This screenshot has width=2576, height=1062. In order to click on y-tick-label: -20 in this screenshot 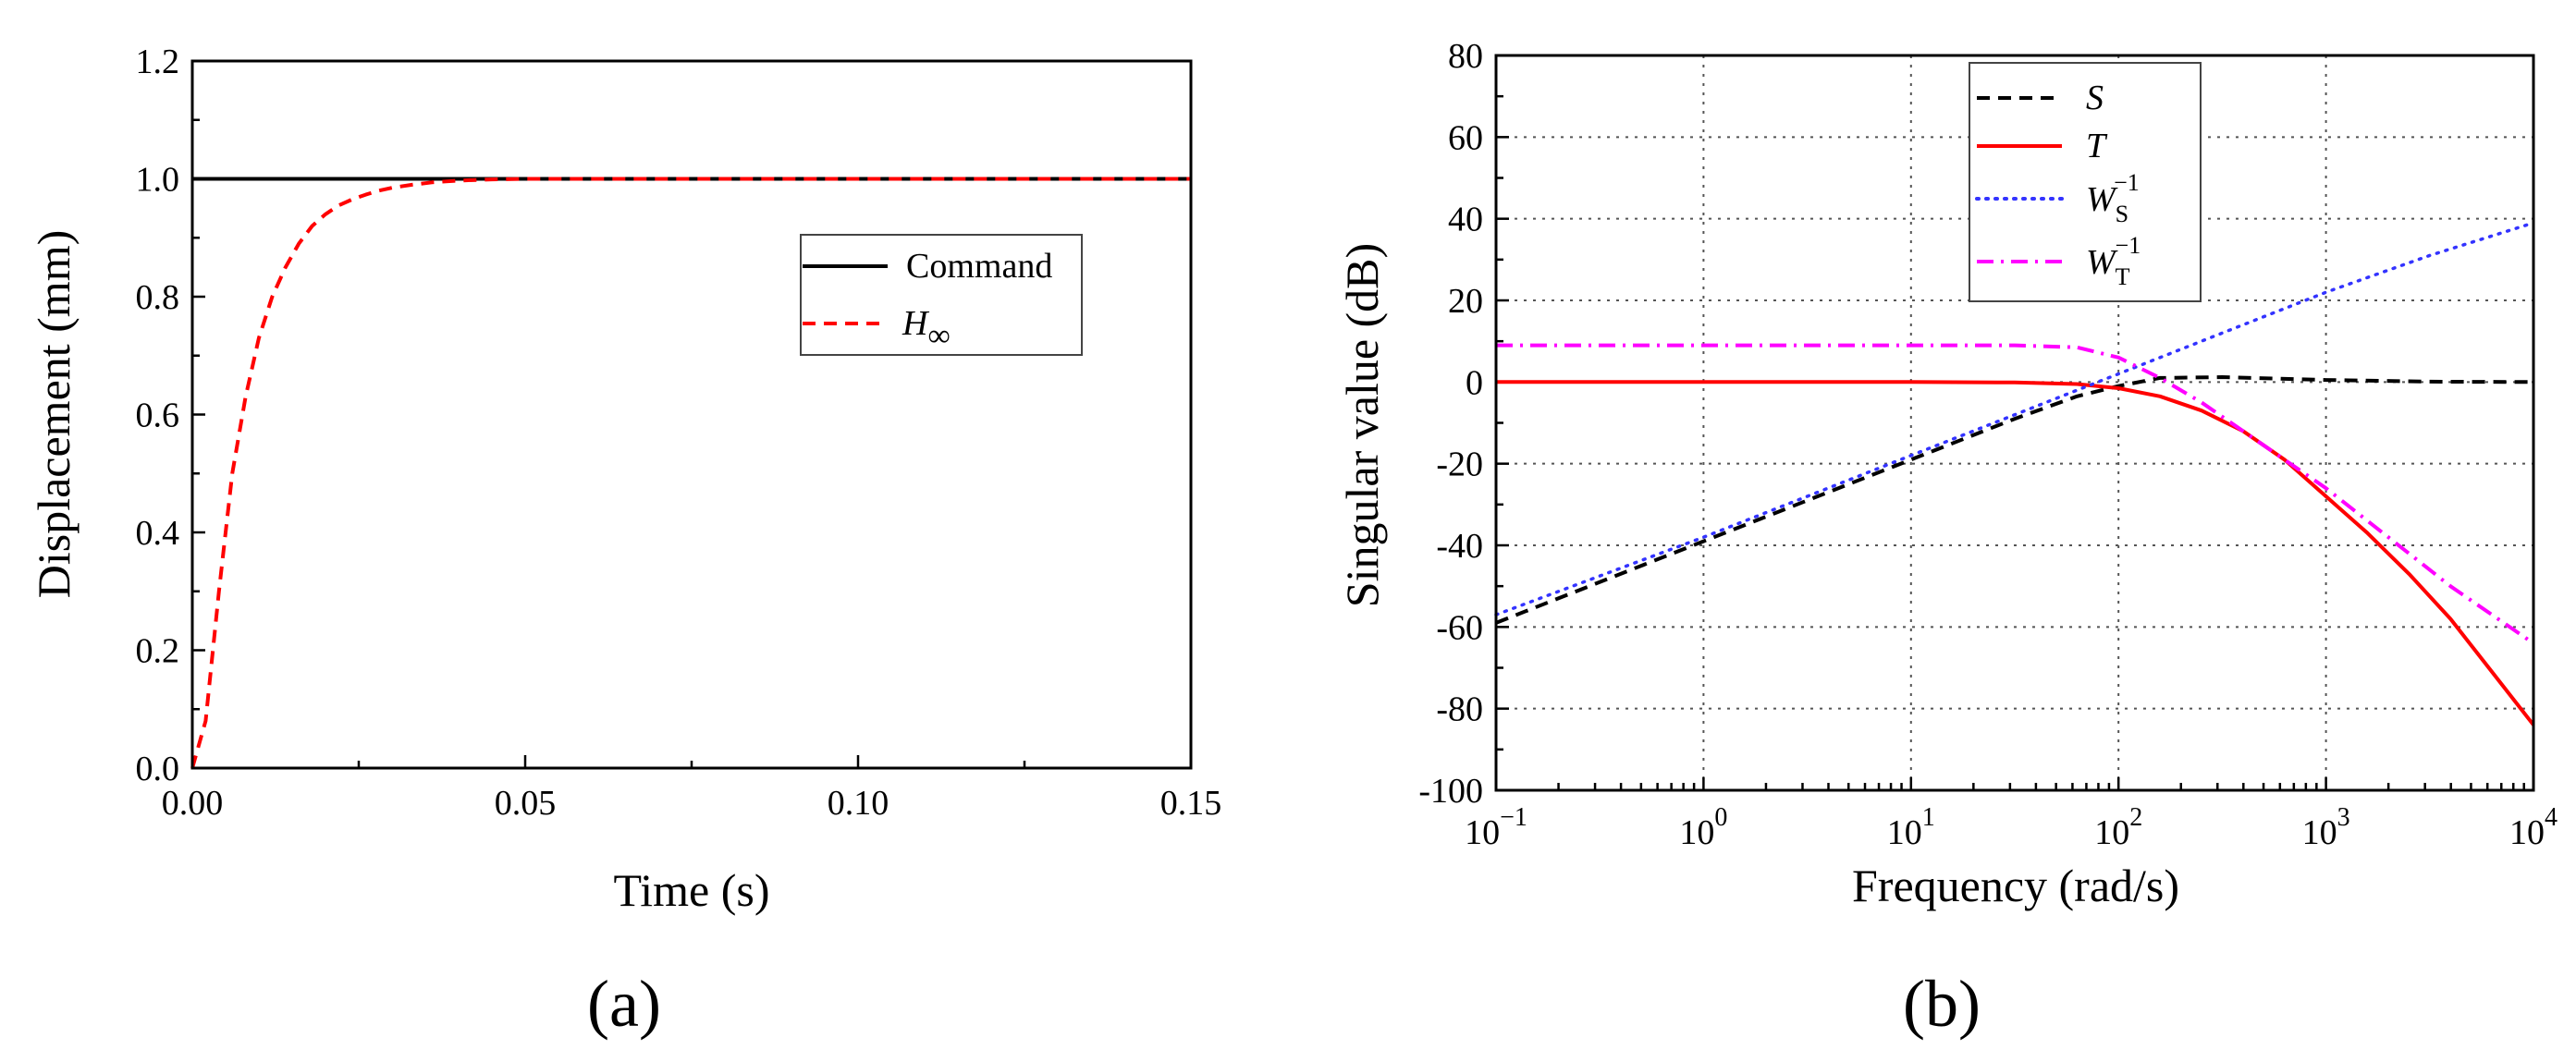, I will do `click(1459, 465)`.